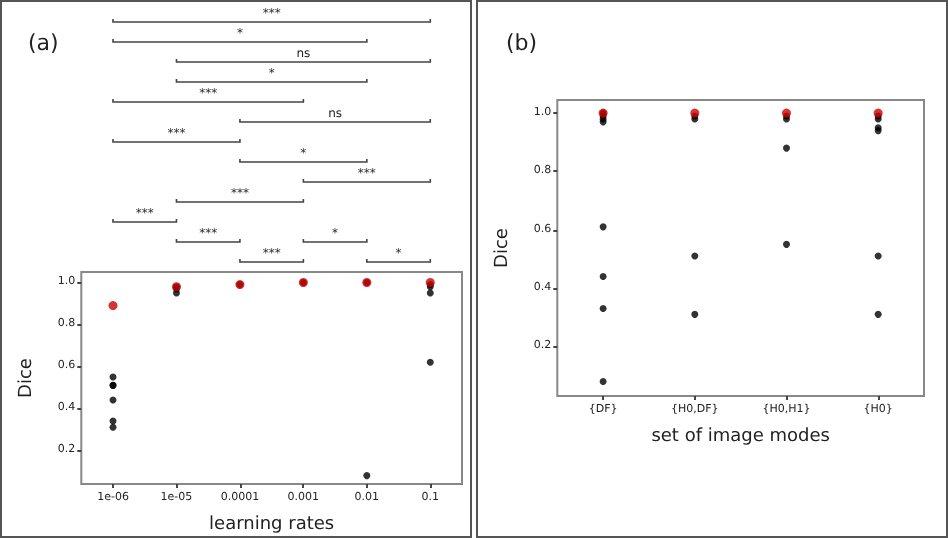 Image resolution: width=948 pixels, height=538 pixels. I want to click on chart-title: (a), so click(43, 43).